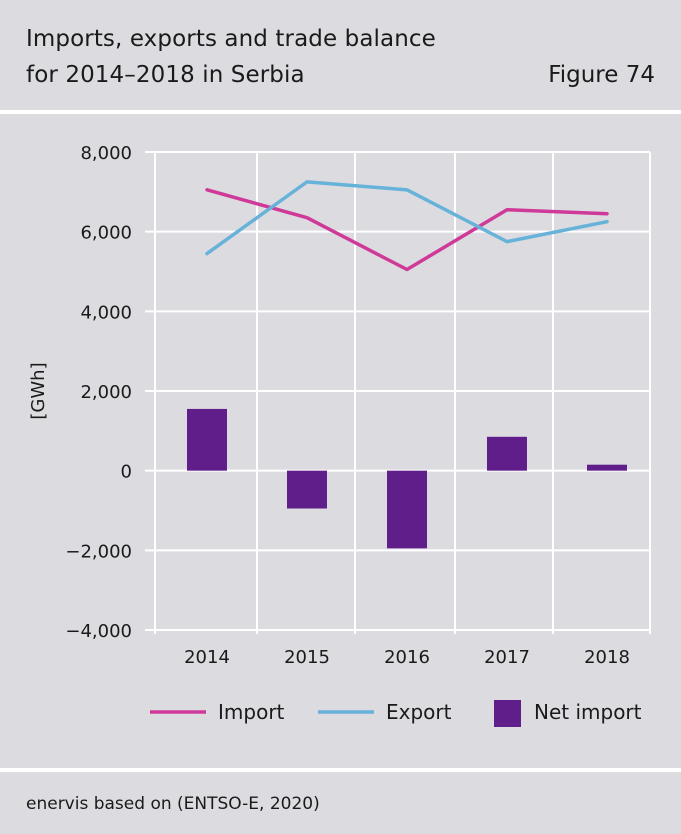 Image resolution: width=681 pixels, height=834 pixels. I want to click on chart-title-line-1: Imports, exports and trade balance, so click(231, 39).